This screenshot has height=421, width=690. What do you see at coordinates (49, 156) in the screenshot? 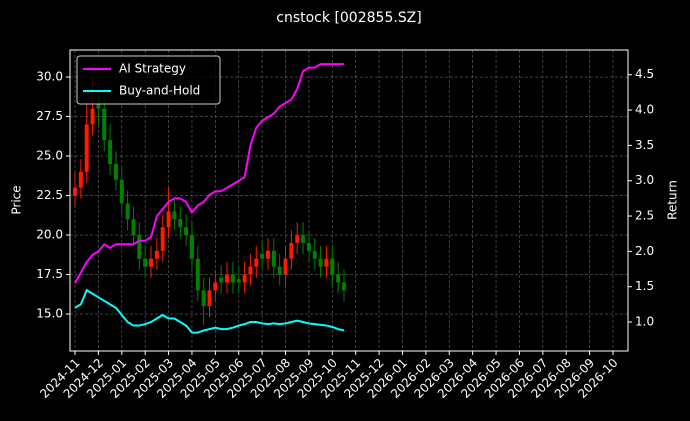
I see `y-tick-label: 25.0` at bounding box center [49, 156].